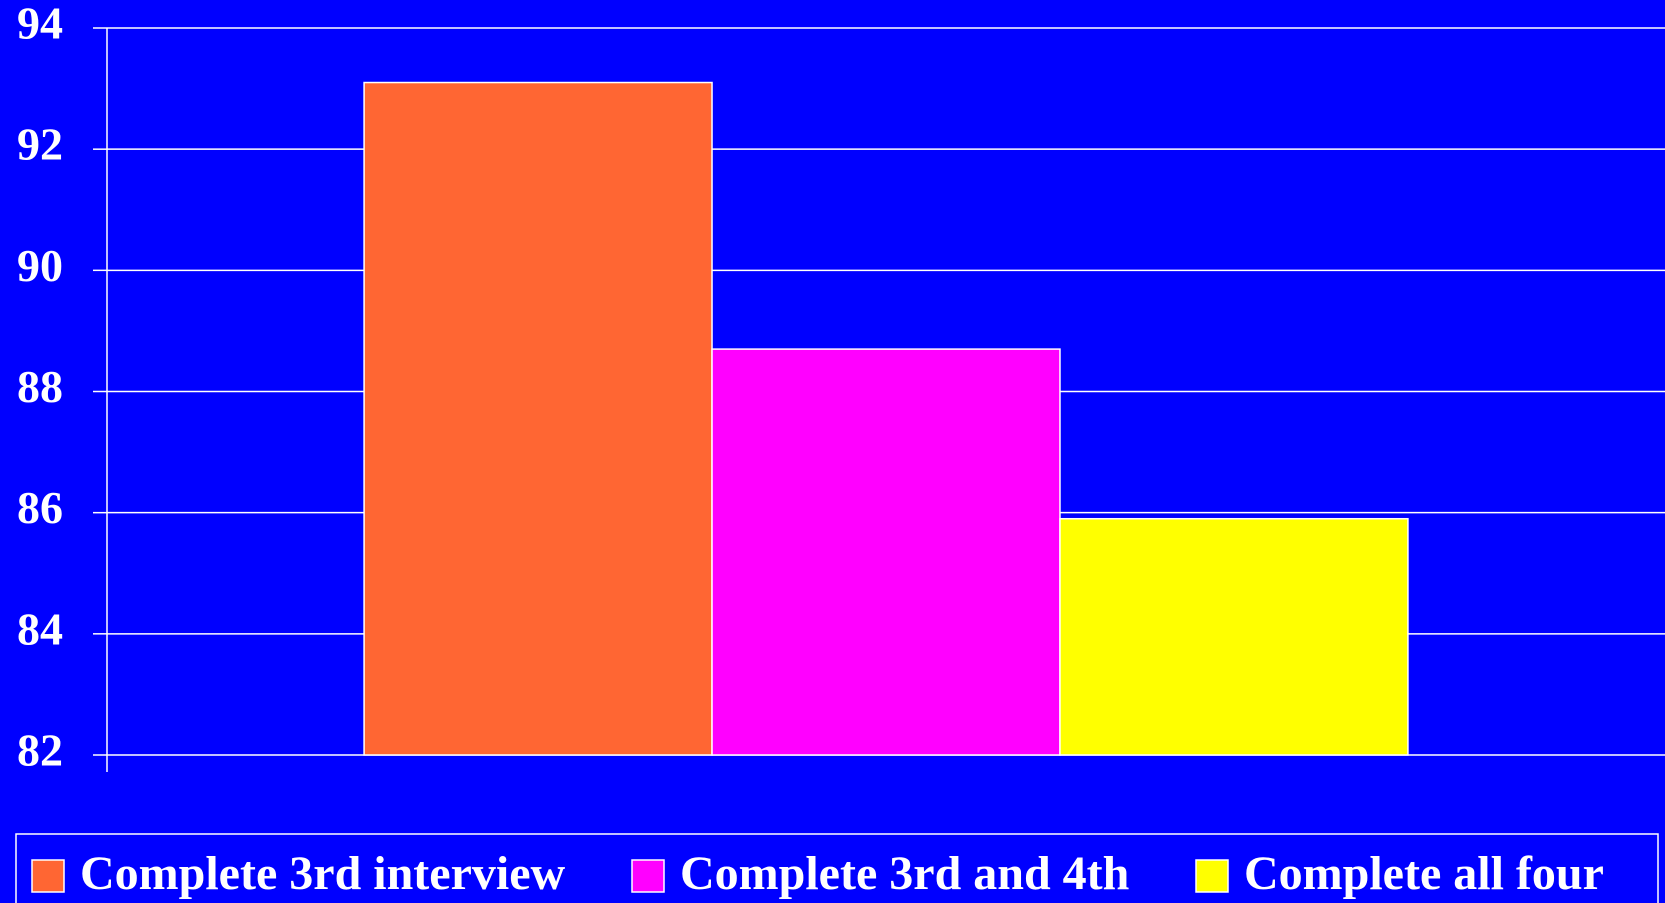 The width and height of the screenshot is (1665, 903). What do you see at coordinates (40, 24) in the screenshot?
I see `y-tick-label: 94` at bounding box center [40, 24].